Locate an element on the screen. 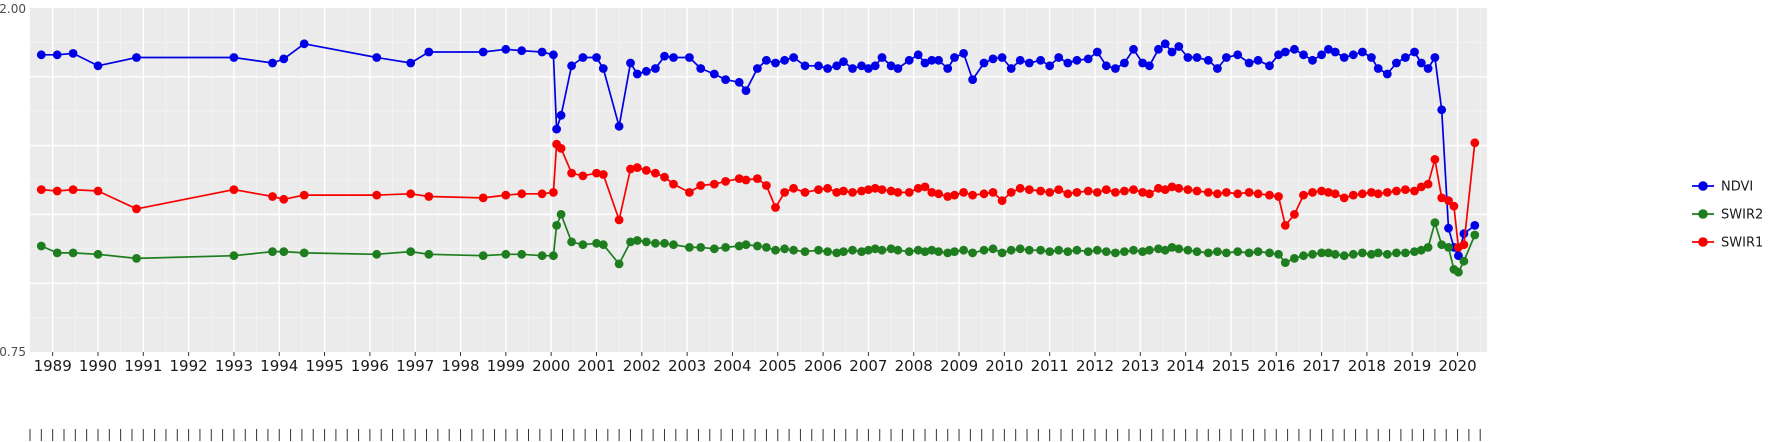 This screenshot has height=442, width=1773. x-tick-label: 2014 is located at coordinates (1186, 366).